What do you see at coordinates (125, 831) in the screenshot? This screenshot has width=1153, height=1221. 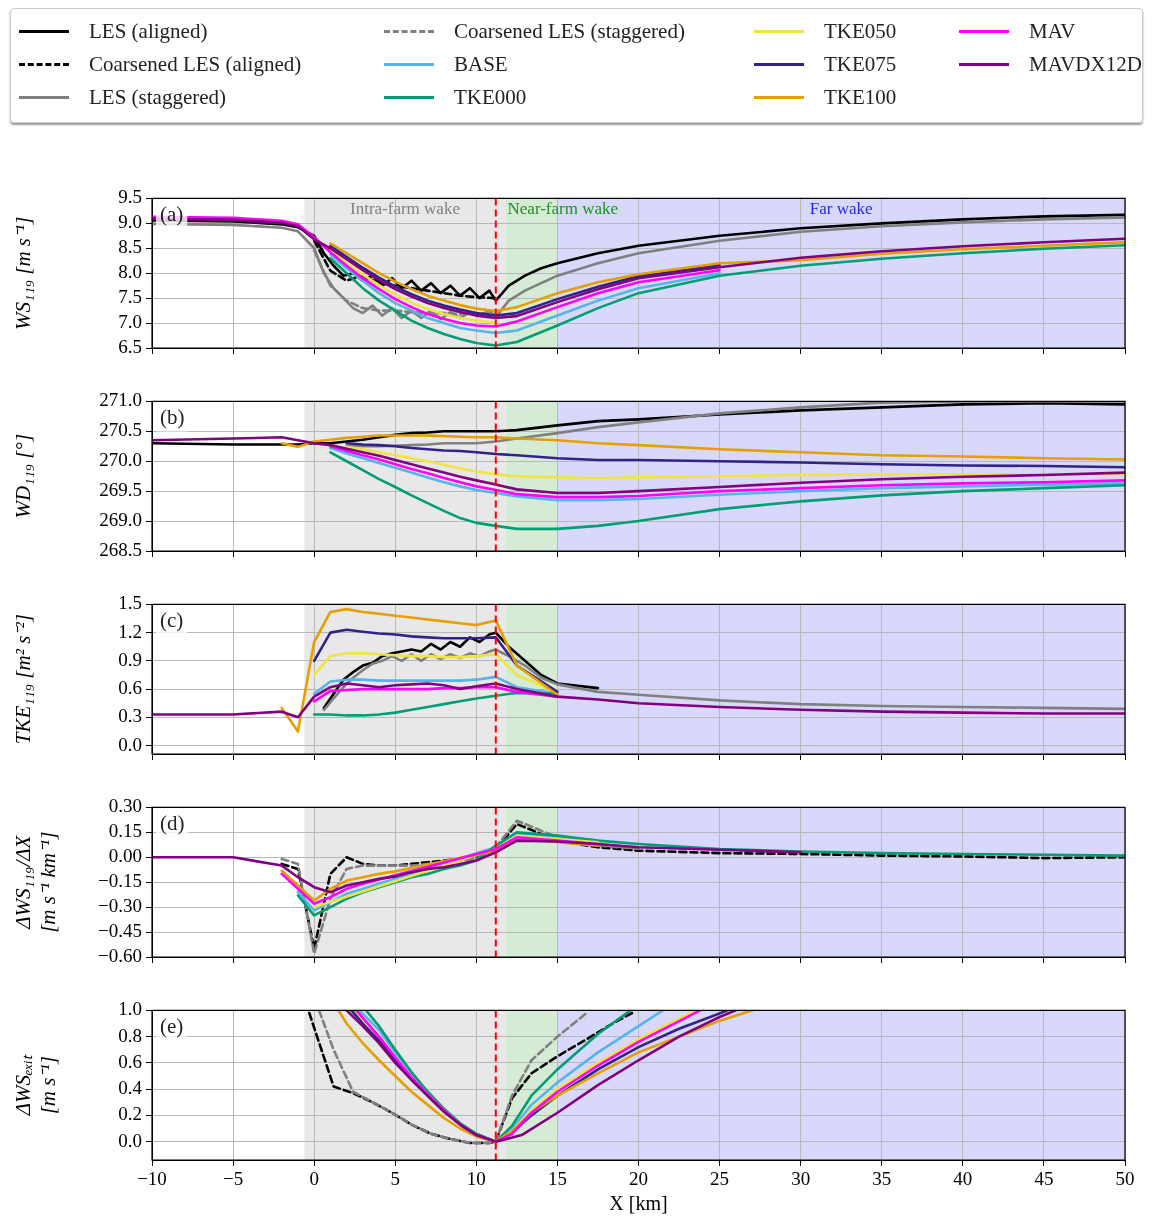 I see `y-tick-label: 0.15` at bounding box center [125, 831].